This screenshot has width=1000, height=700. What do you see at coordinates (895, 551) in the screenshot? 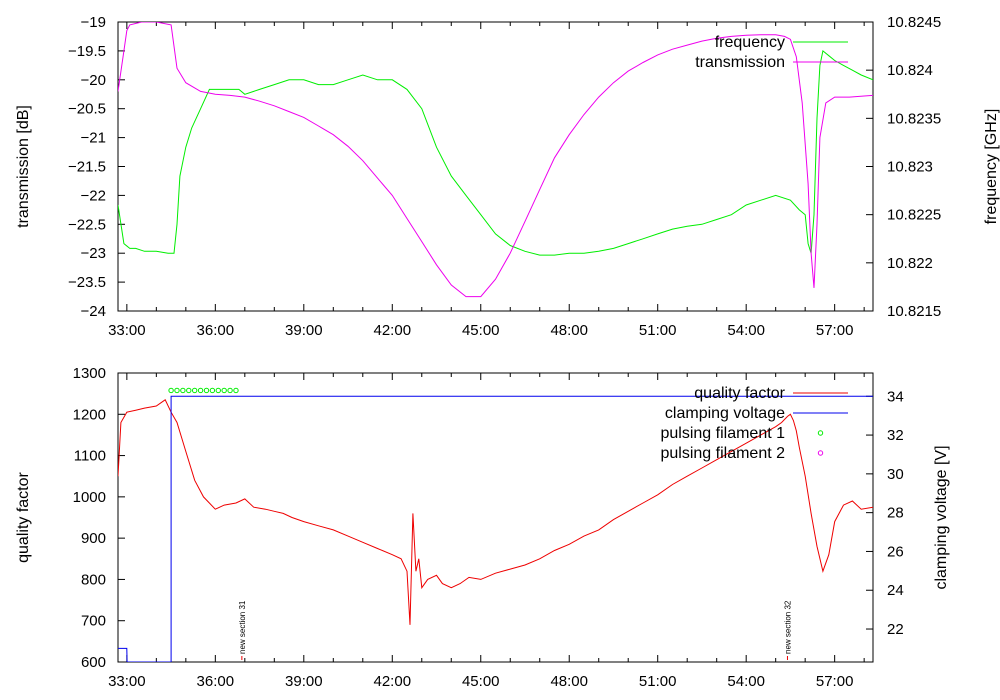
I see `y2-tick-label: 26` at bounding box center [895, 551].